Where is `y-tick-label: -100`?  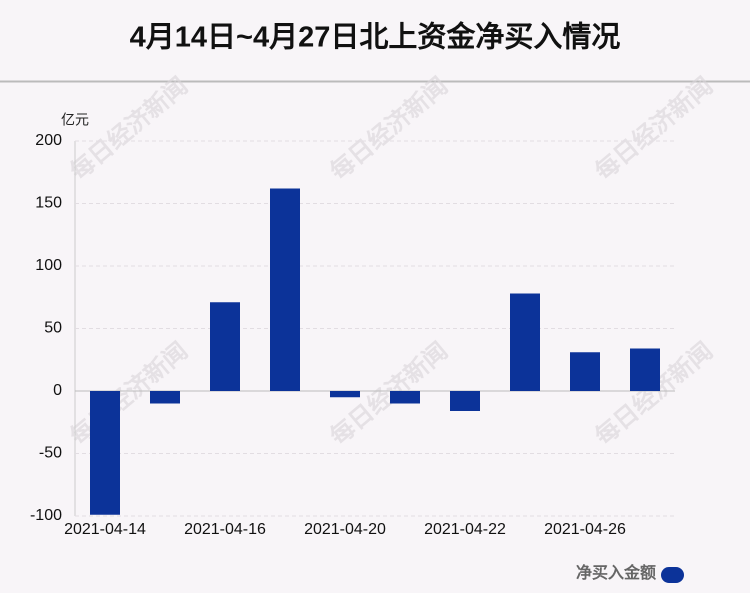 y-tick-label: -100 is located at coordinates (46, 515).